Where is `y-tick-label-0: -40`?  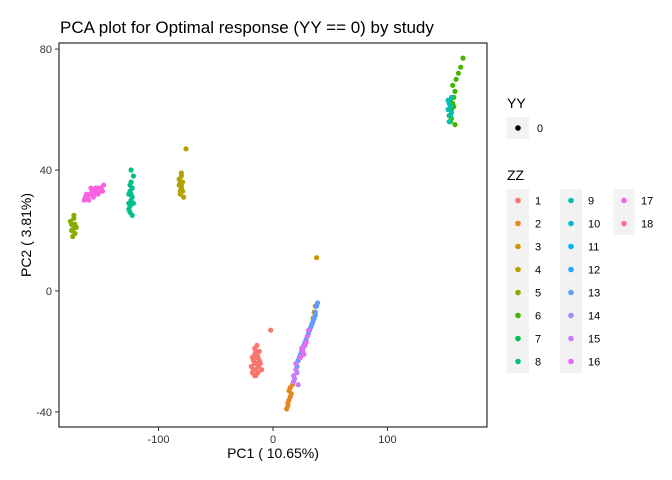
y-tick-label-0: -40 is located at coordinates (44, 413).